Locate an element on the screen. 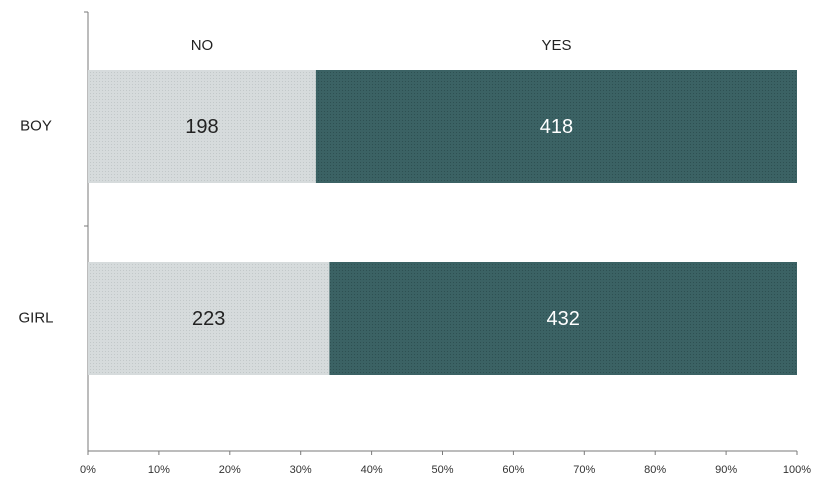 The height and width of the screenshot is (491, 827). data-label: 418 is located at coordinates (556, 127).